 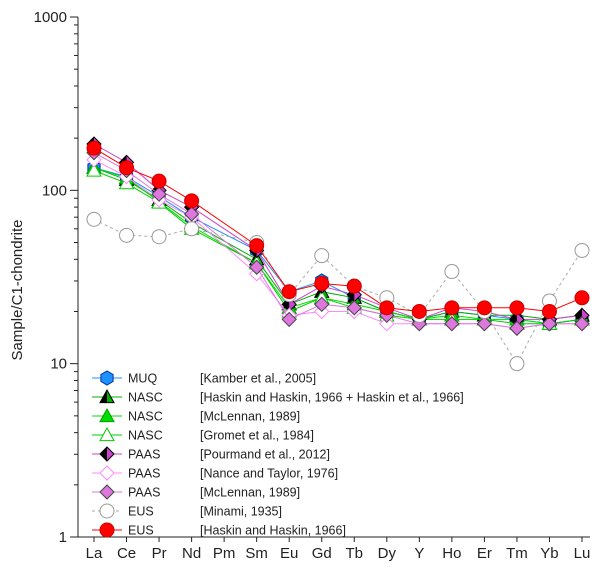 I want to click on data-point-y, so click(x=419, y=311).